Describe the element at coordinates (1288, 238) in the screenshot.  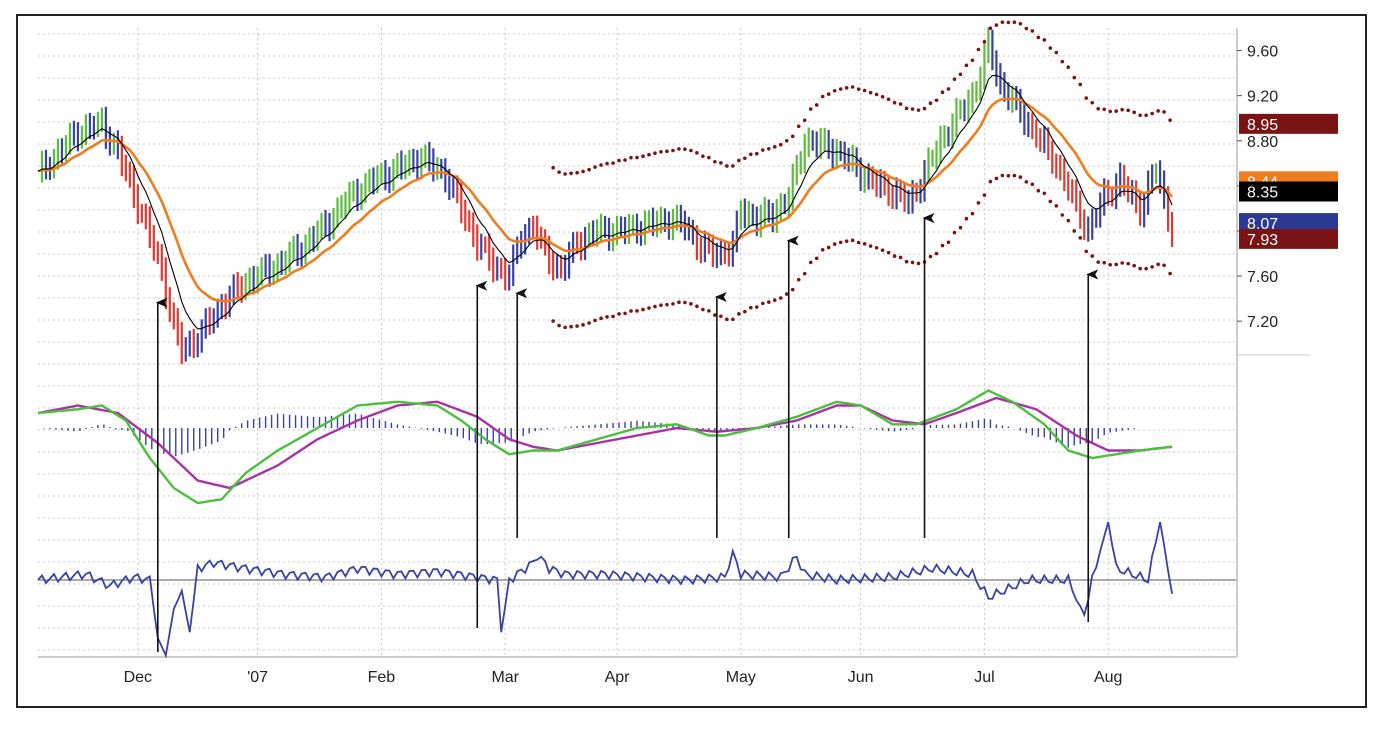
I see `price-badge: 7.93` at that location.